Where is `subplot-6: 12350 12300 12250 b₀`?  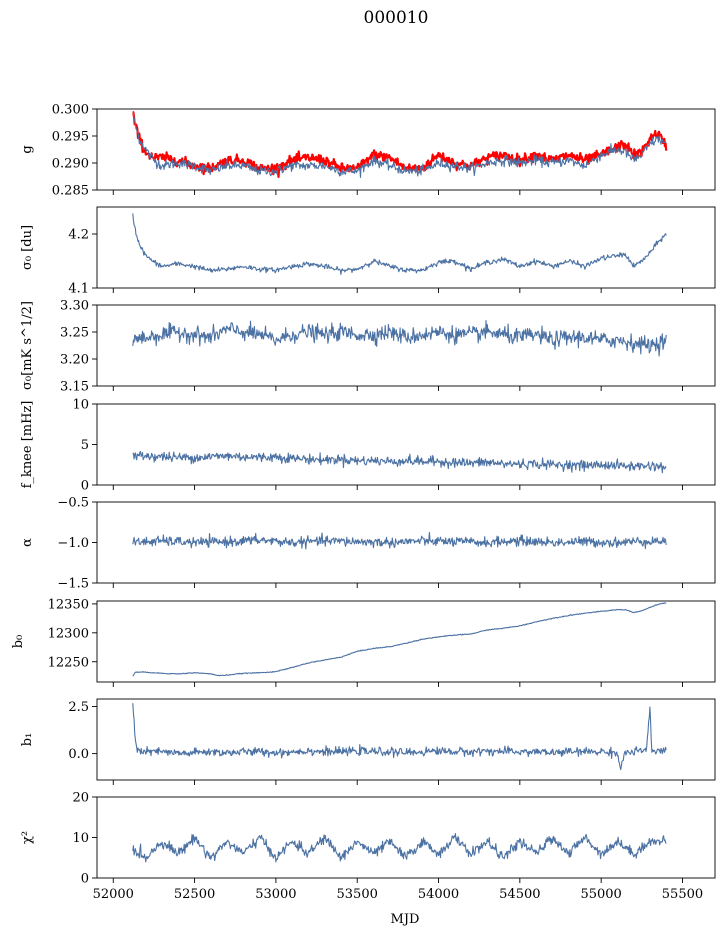 subplot-6: 12350 12300 12250 b₀ is located at coordinates (363, 642).